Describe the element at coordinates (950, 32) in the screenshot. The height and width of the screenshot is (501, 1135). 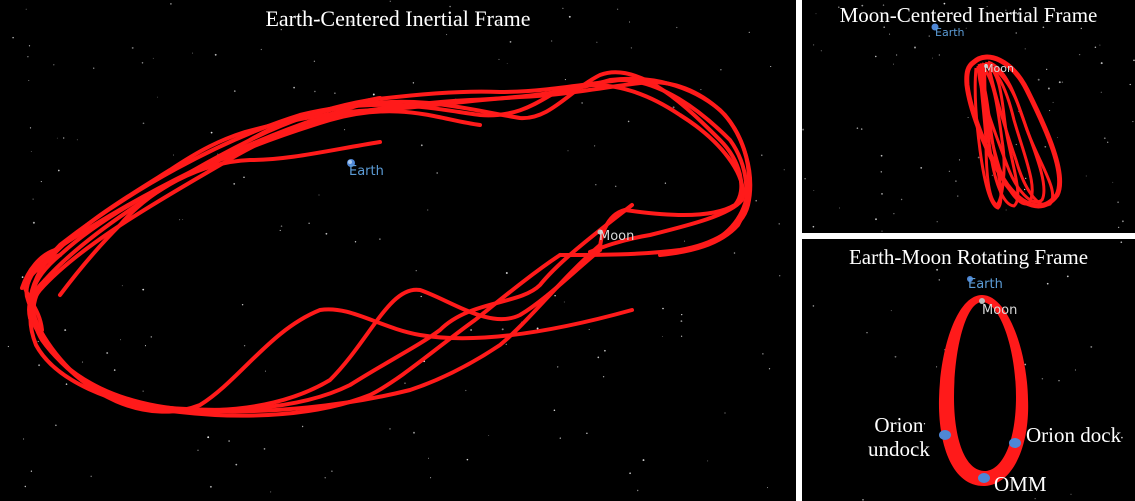
I see `mci-earth-label: Earth` at that location.